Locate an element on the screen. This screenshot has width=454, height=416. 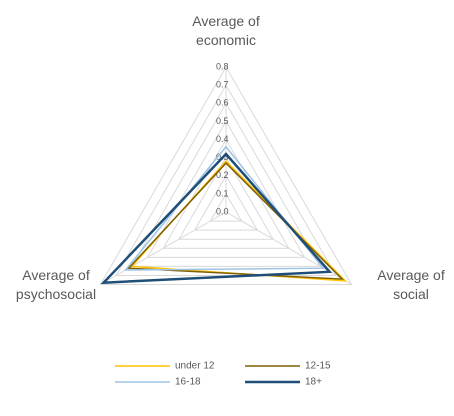
legend-label: 18+ is located at coordinates (313, 382).